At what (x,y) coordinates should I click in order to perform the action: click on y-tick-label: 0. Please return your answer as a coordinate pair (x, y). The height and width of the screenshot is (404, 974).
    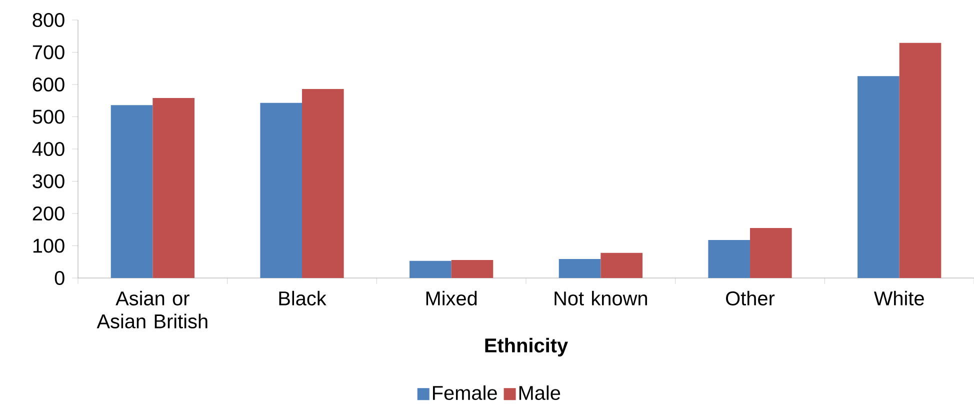
    Looking at the image, I should click on (59, 278).